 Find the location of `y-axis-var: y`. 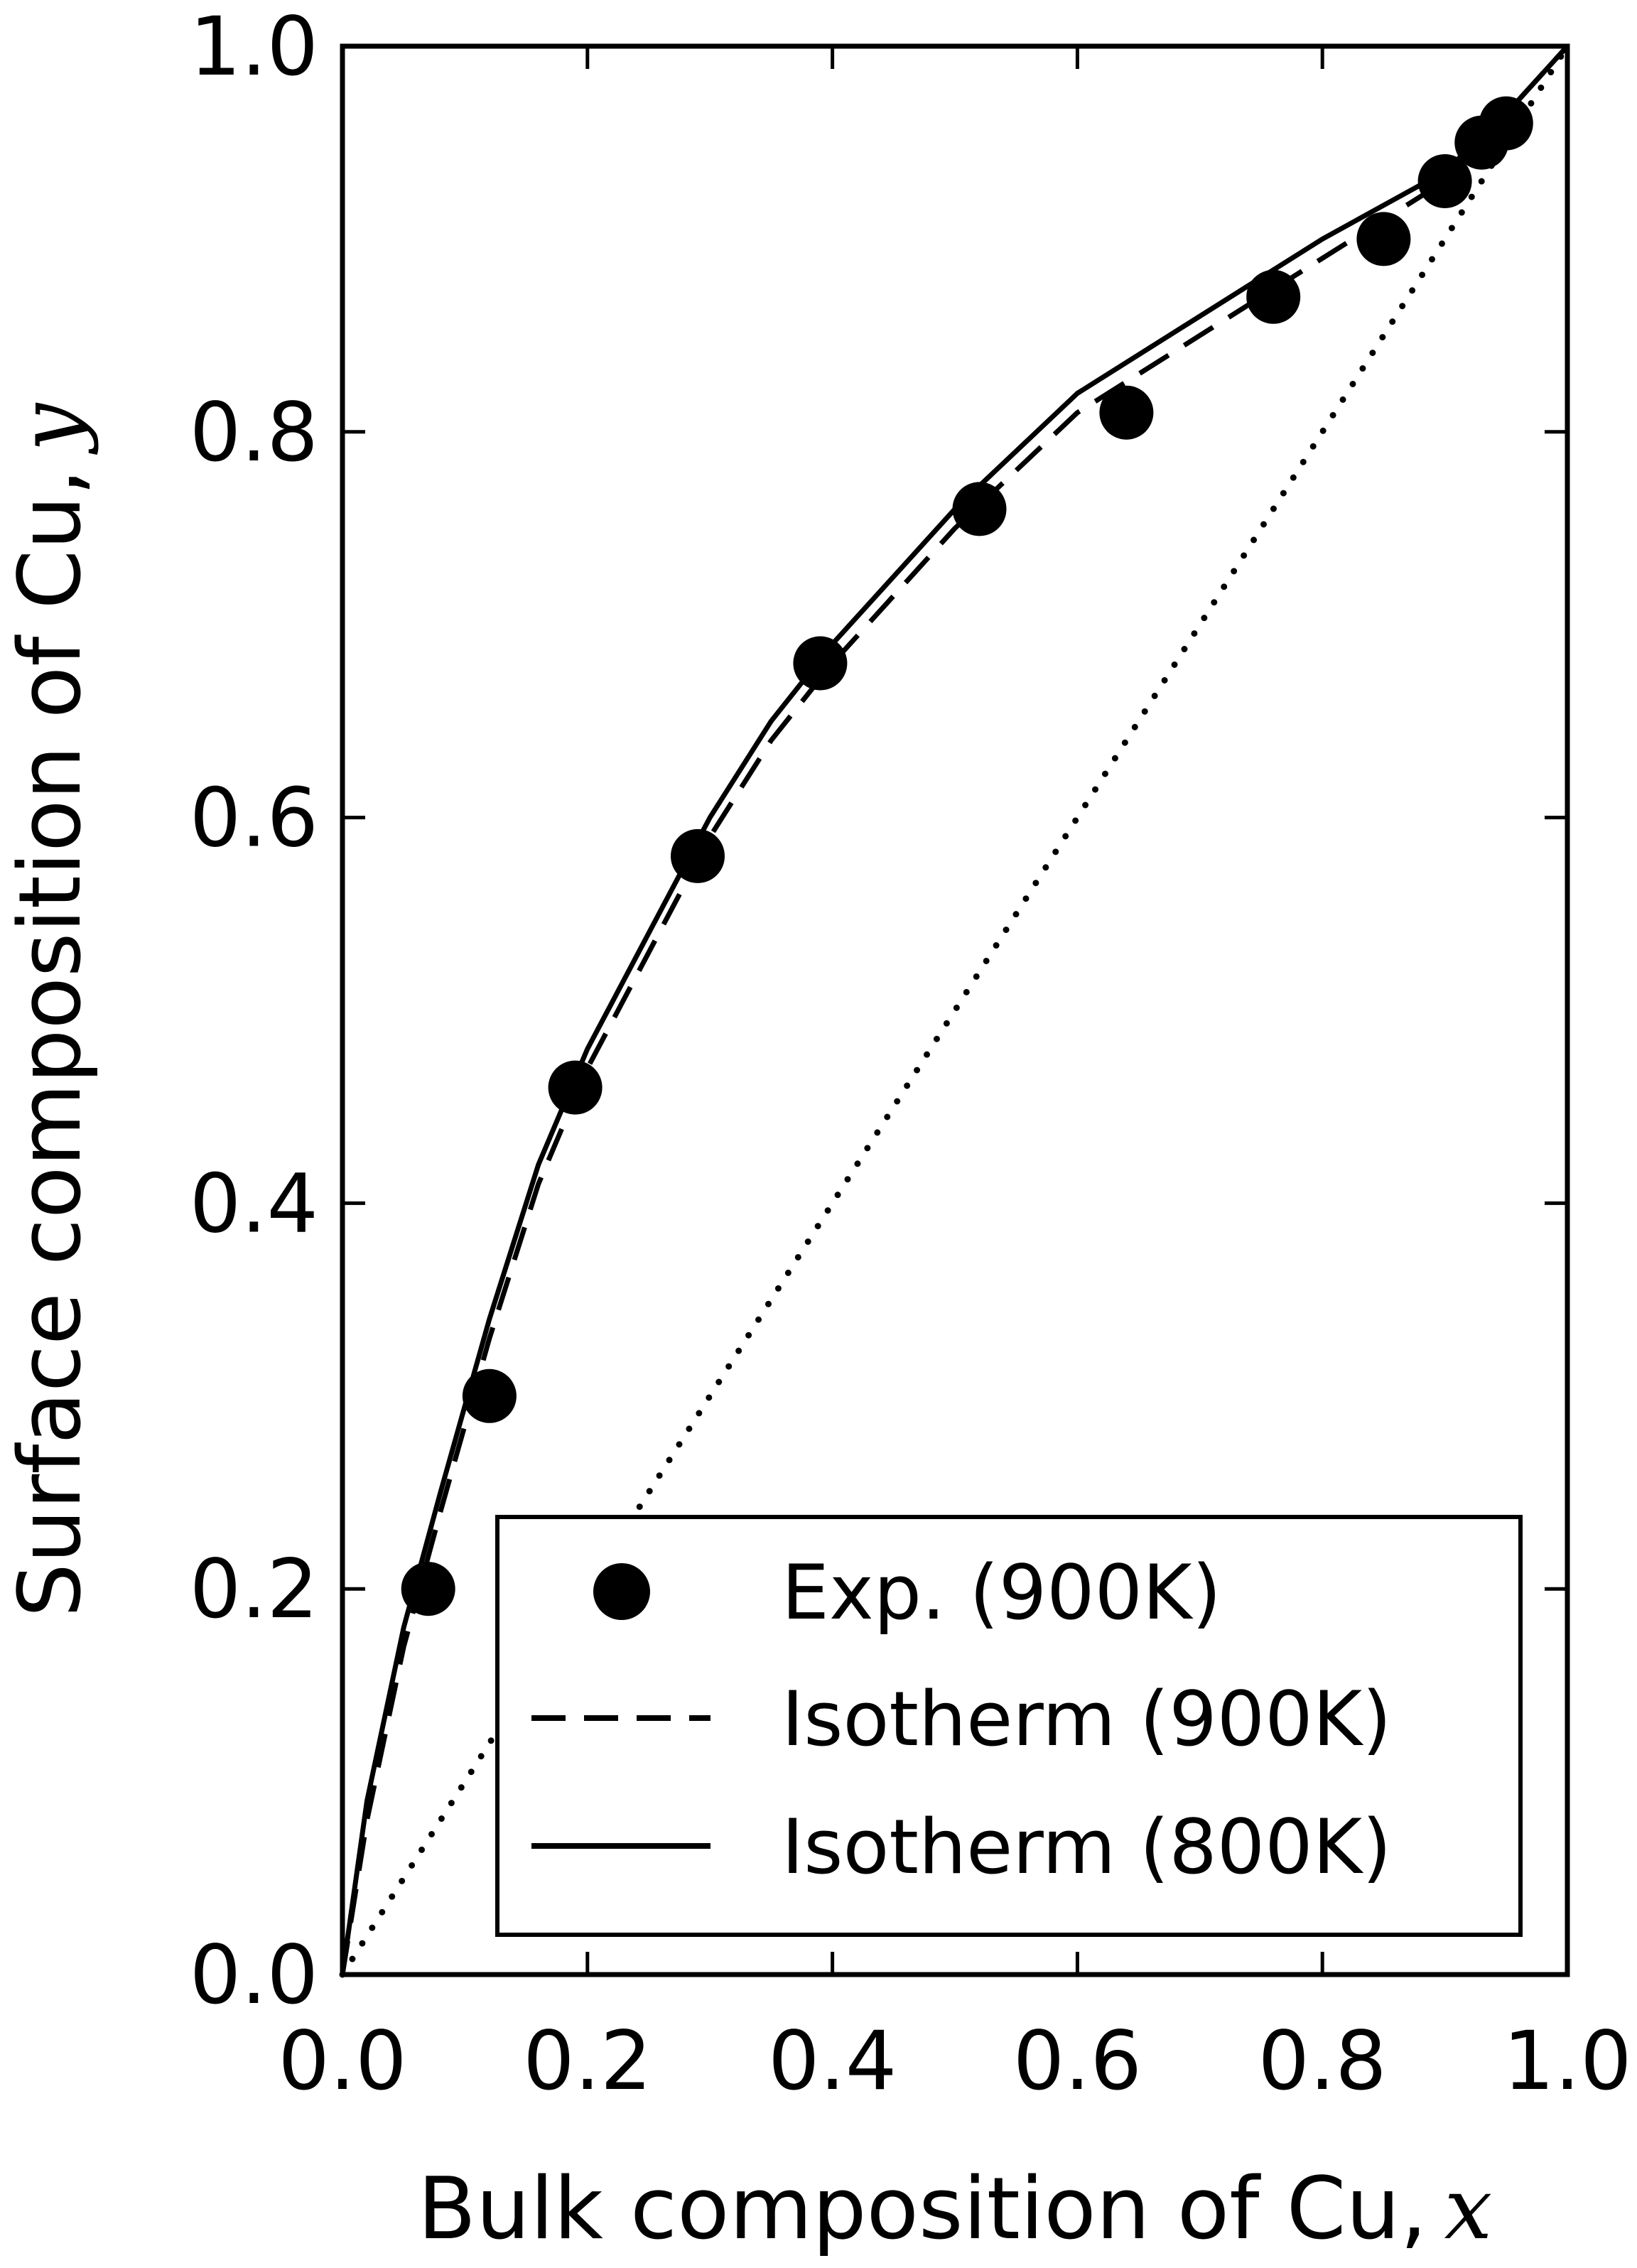

y-axis-var: y is located at coordinates (50, 428).